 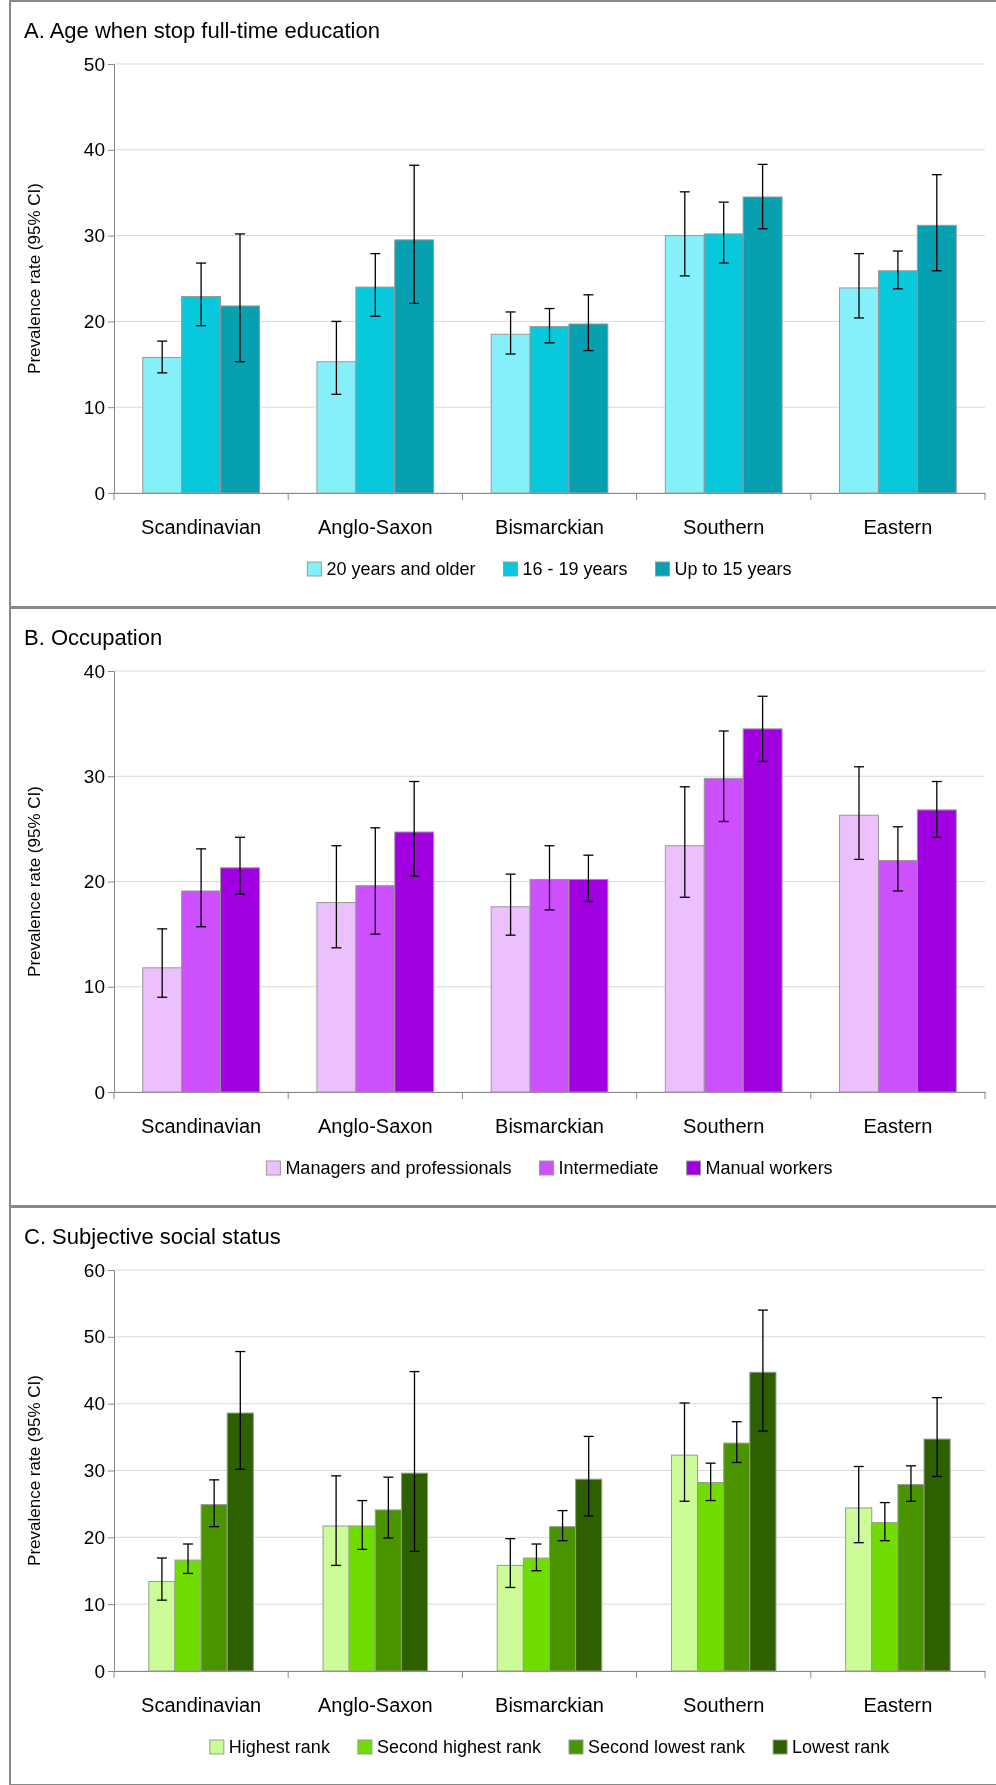 I want to click on chart-title: B. Occupation, so click(x=93, y=637).